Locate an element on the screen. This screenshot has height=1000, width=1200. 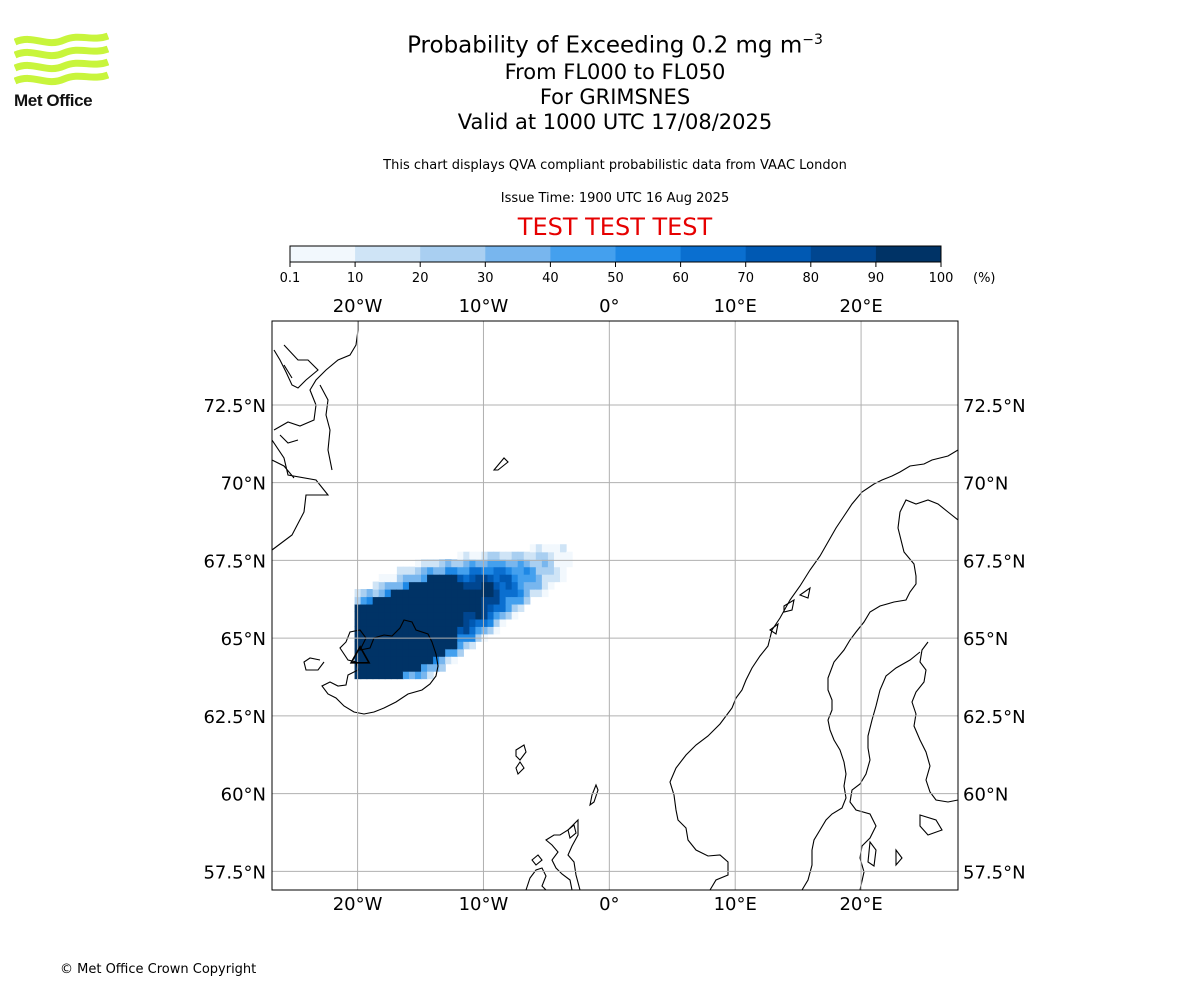
colorbar-tick-label: 80 is located at coordinates (811, 278).